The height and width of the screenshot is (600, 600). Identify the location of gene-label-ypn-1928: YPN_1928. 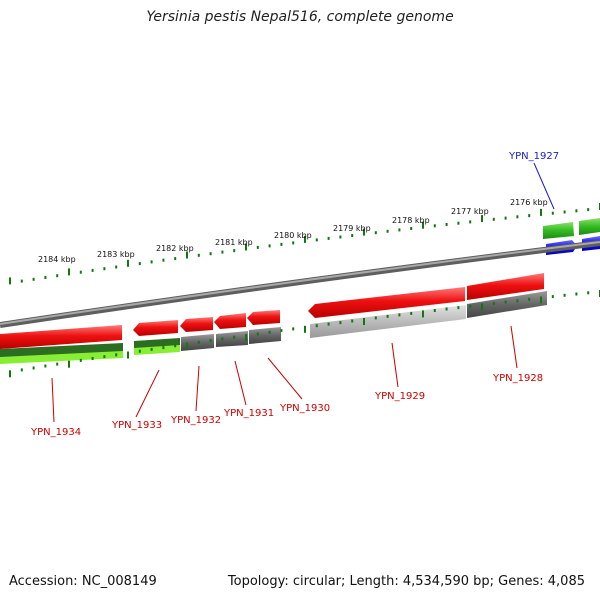
(517, 378).